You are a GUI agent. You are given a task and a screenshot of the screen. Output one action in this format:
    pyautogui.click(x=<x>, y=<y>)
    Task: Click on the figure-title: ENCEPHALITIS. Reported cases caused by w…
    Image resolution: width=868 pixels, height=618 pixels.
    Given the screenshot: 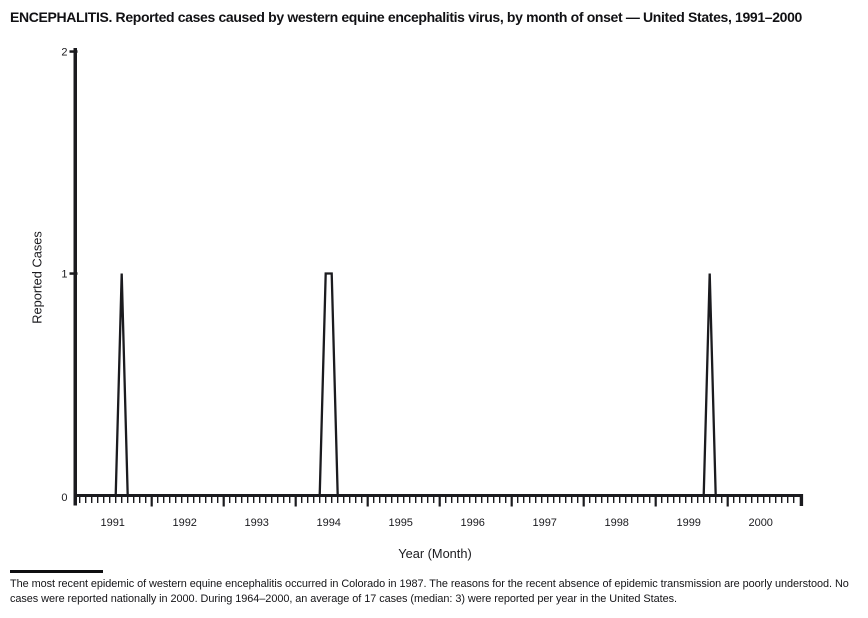 What is the action you would take?
    pyautogui.click(x=406, y=17)
    